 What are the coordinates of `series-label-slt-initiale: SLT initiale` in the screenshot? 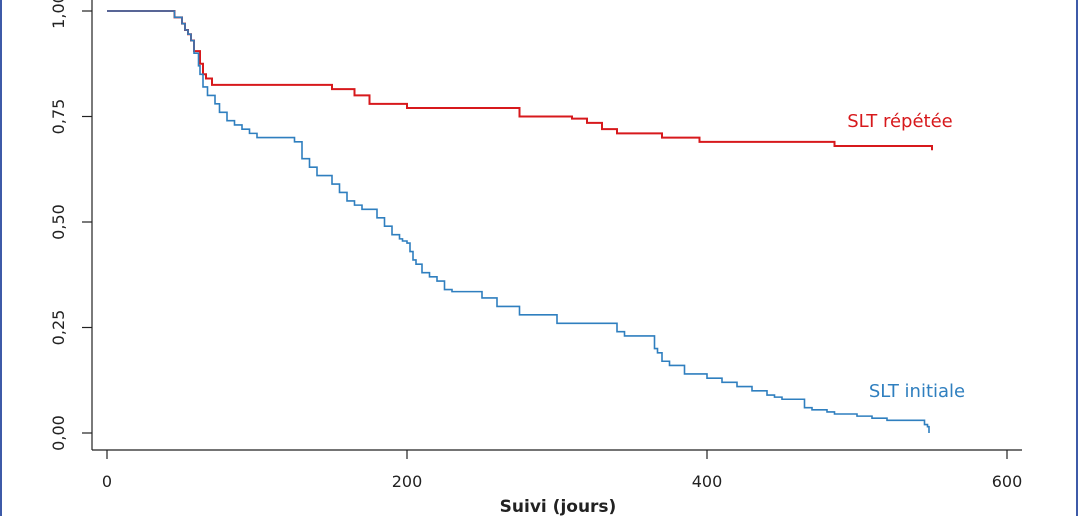 It's located at (917, 391).